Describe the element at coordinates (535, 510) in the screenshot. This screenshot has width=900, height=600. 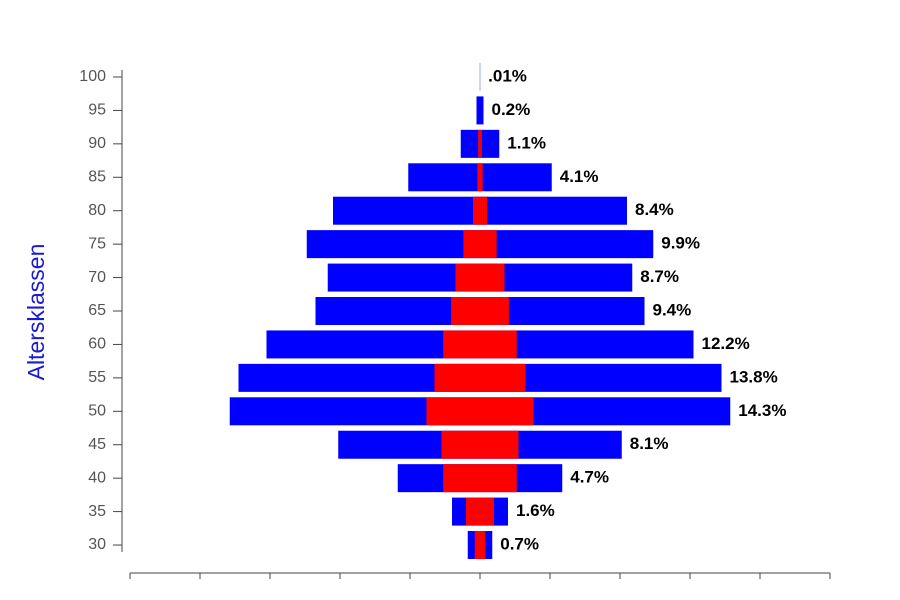
I see `data-label: 1.6%` at that location.